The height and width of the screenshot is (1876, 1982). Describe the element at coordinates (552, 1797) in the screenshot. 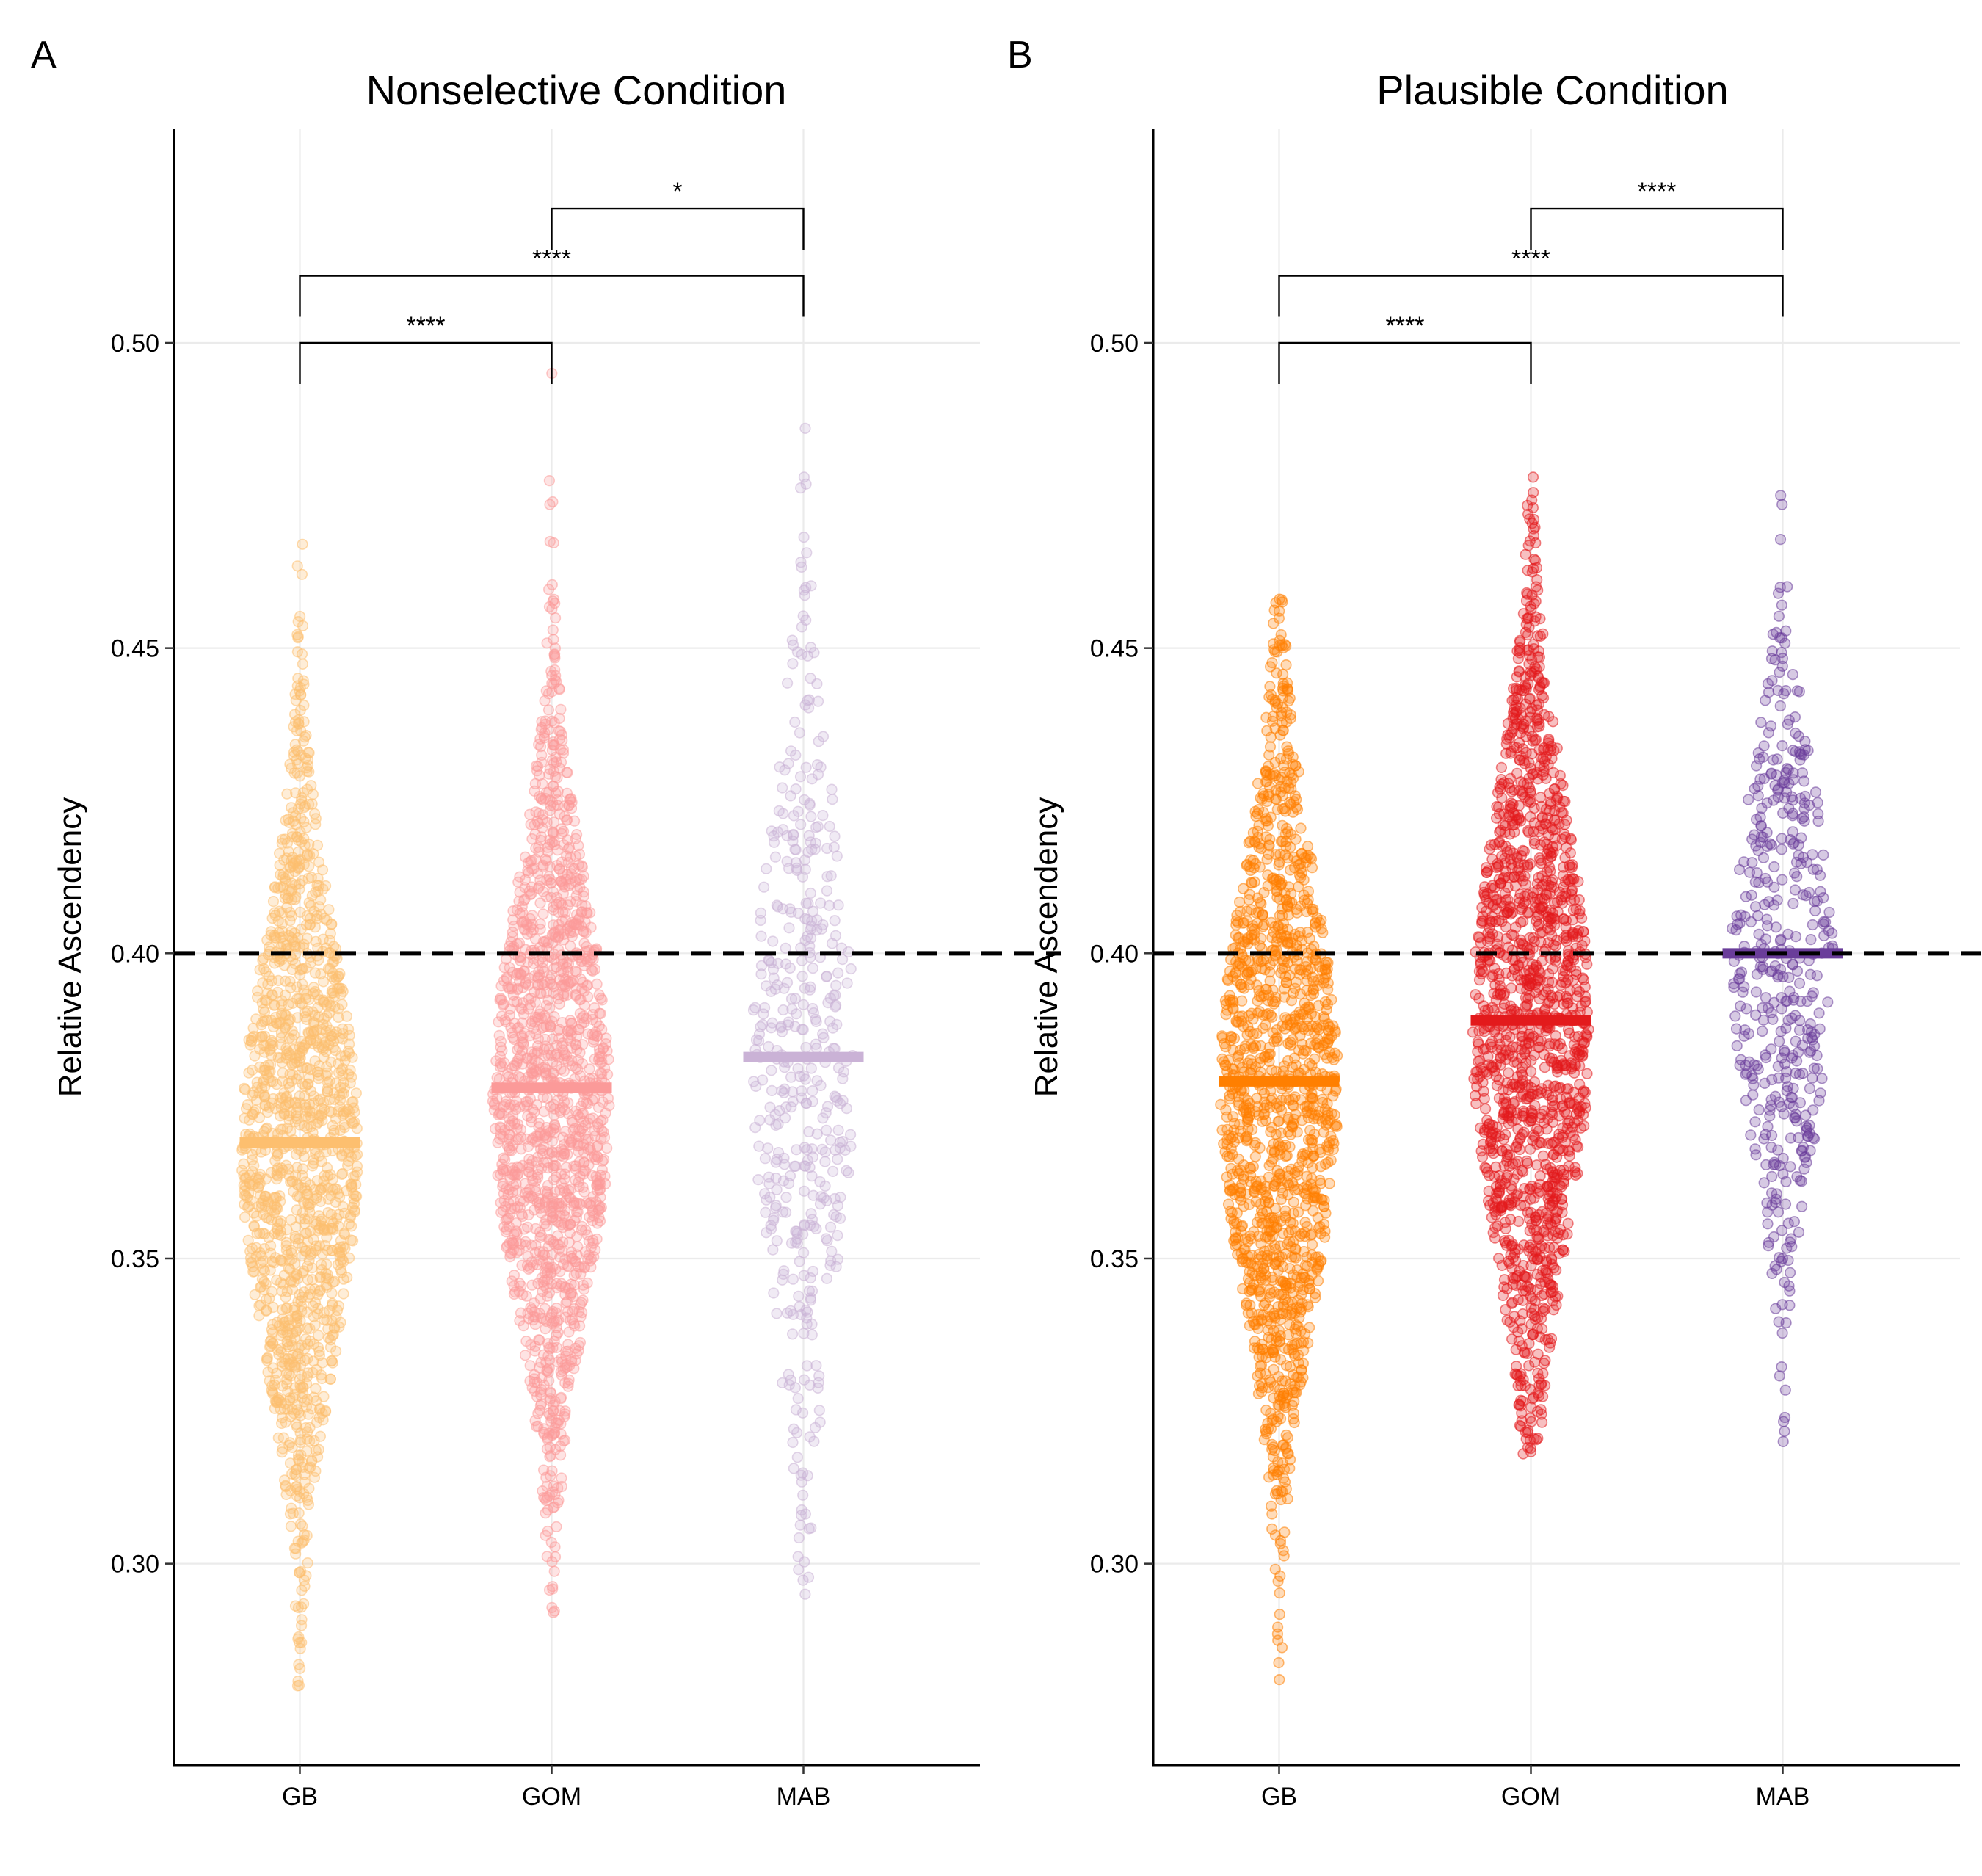

I see `x-tick-label-nonselective-condition-gom: GOM` at that location.